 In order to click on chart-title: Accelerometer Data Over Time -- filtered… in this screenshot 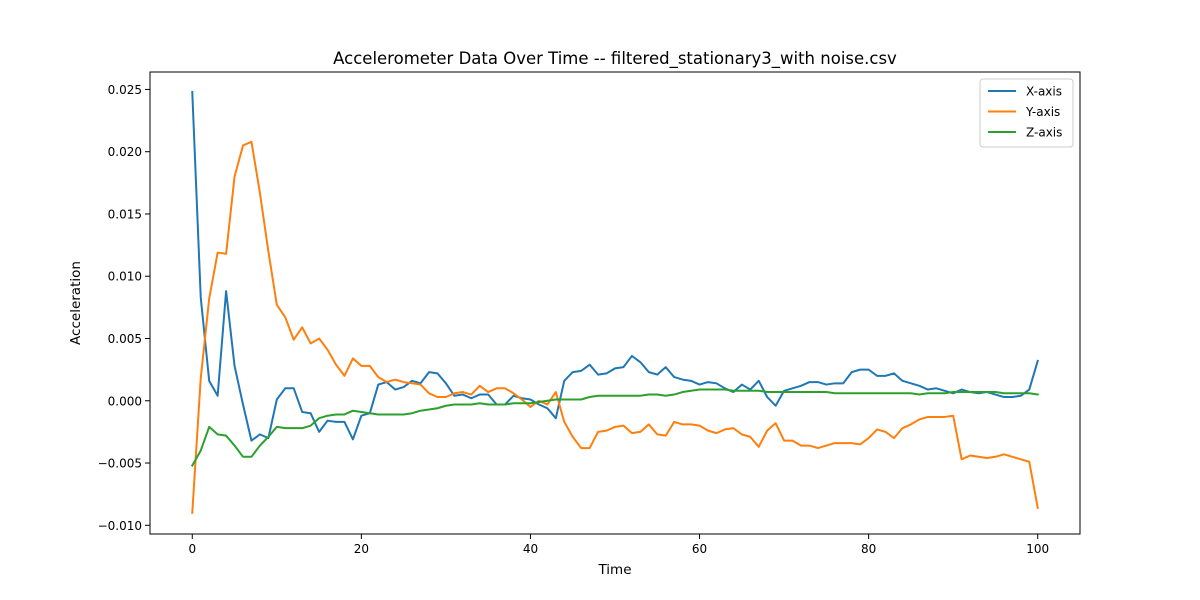, I will do `click(615, 59)`.